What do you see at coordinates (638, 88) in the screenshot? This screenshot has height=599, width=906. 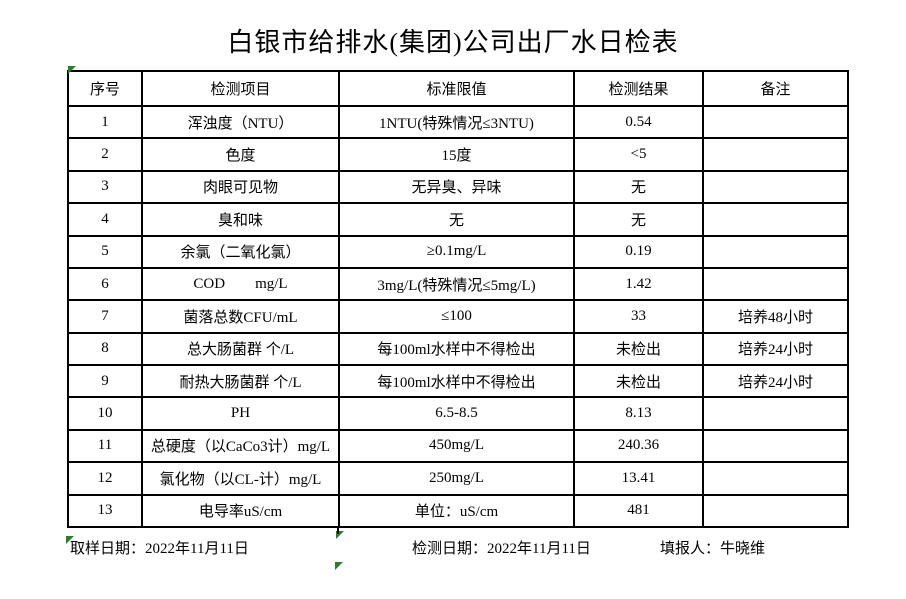 I see `col-header-result: 检测结果` at bounding box center [638, 88].